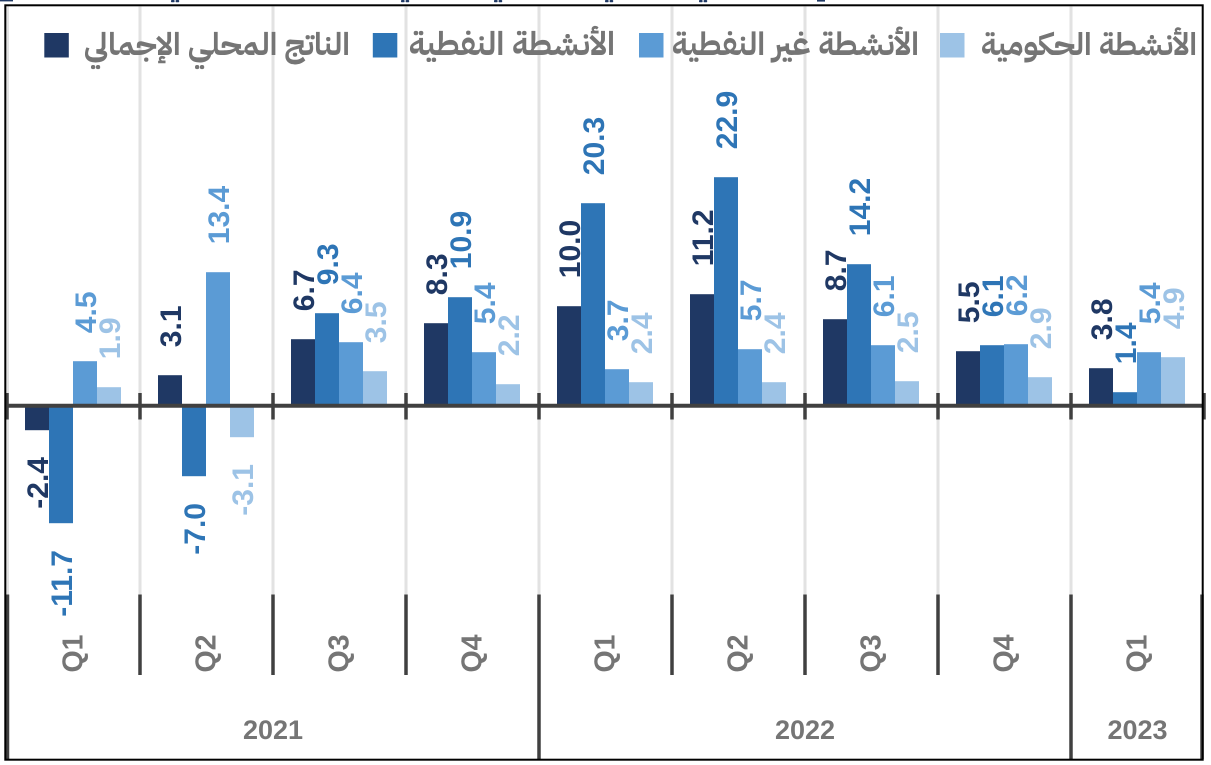 The height and width of the screenshot is (765, 1211). What do you see at coordinates (195, 529) in the screenshot?
I see `svg-text: -7.0` at bounding box center [195, 529].